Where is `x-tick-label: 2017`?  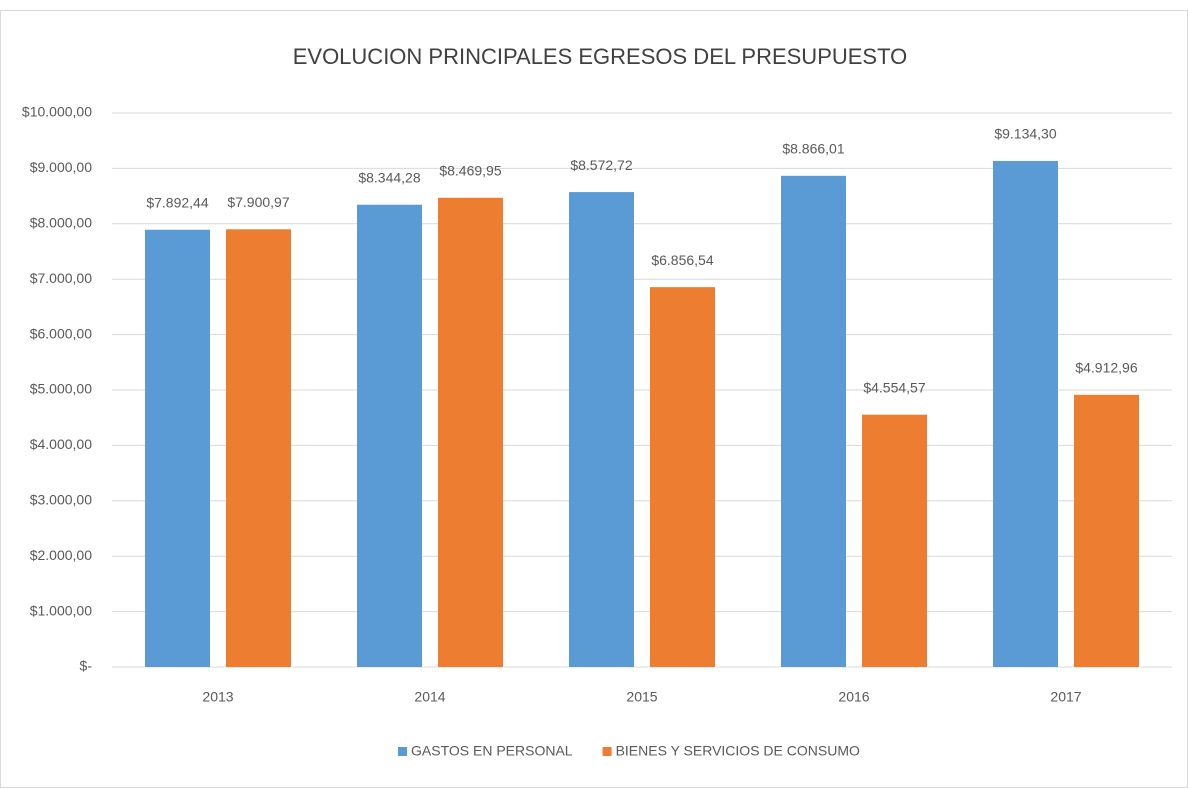
x-tick-label: 2017 is located at coordinates (1065, 697).